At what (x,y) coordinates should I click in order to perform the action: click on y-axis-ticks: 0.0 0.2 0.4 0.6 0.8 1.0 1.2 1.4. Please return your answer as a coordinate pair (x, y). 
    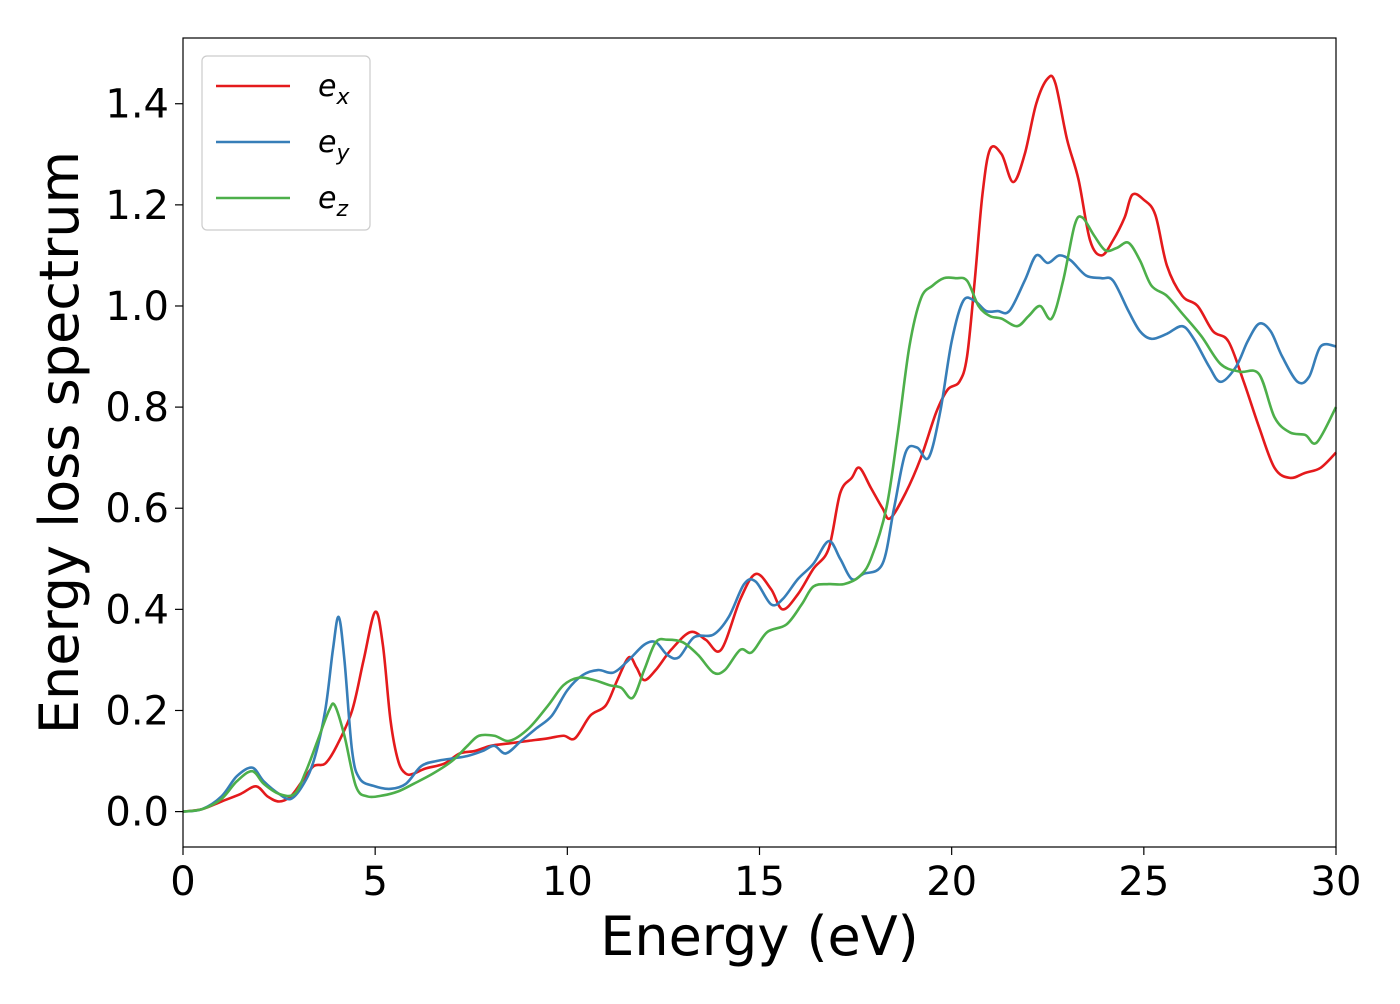
    Looking at the image, I should click on (144, 459).